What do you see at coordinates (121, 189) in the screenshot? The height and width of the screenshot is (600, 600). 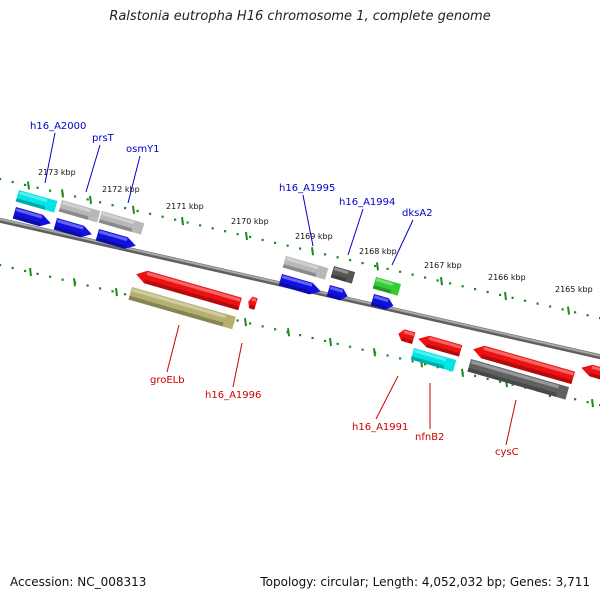 I see `ruler-tick-label: 2172 kbp` at bounding box center [121, 189].